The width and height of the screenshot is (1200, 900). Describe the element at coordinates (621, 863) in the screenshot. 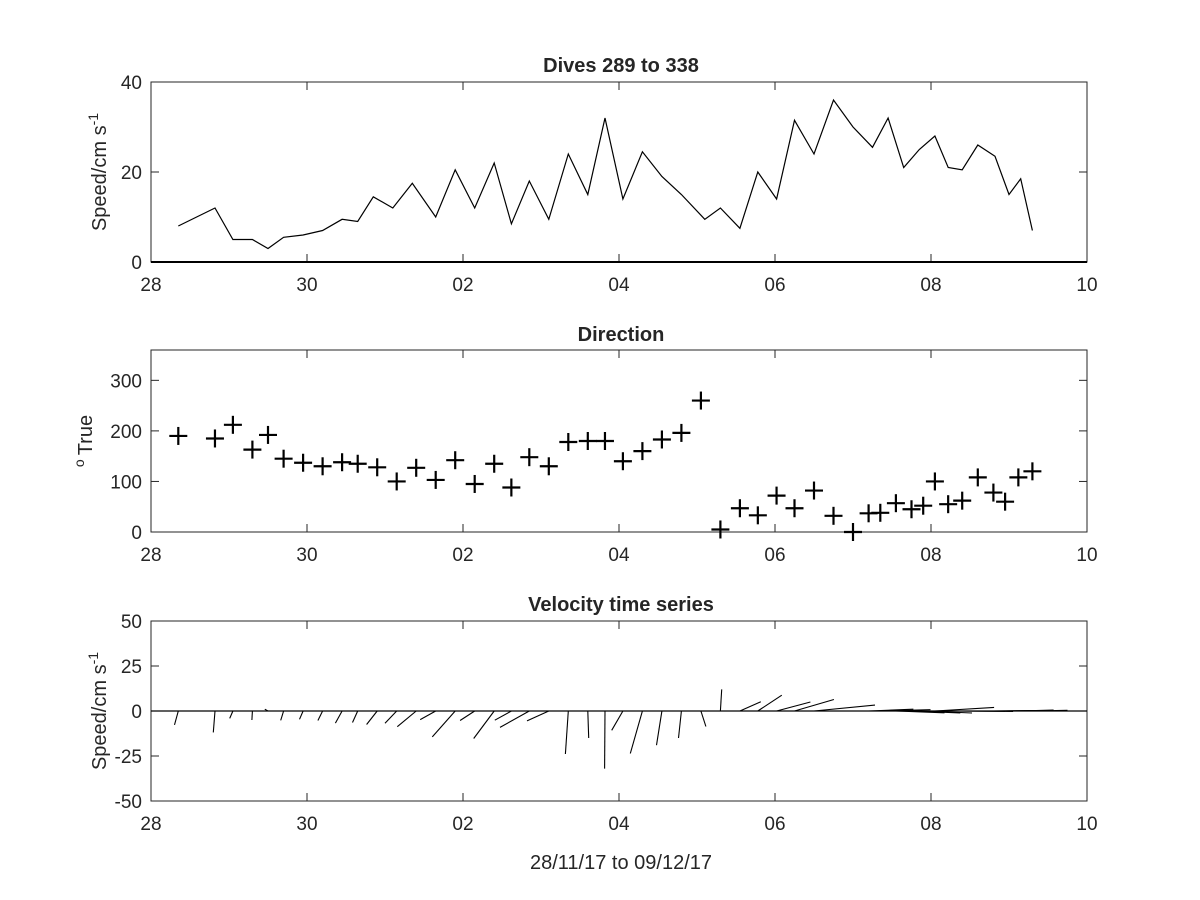

I see `velocity-xlabel: 28/11/17 to 09/12/17` at that location.